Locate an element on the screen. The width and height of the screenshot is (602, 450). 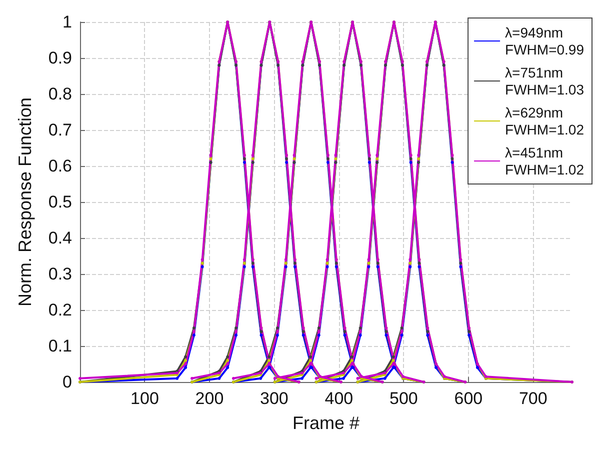
x-tick-label: 700 is located at coordinates (533, 398).